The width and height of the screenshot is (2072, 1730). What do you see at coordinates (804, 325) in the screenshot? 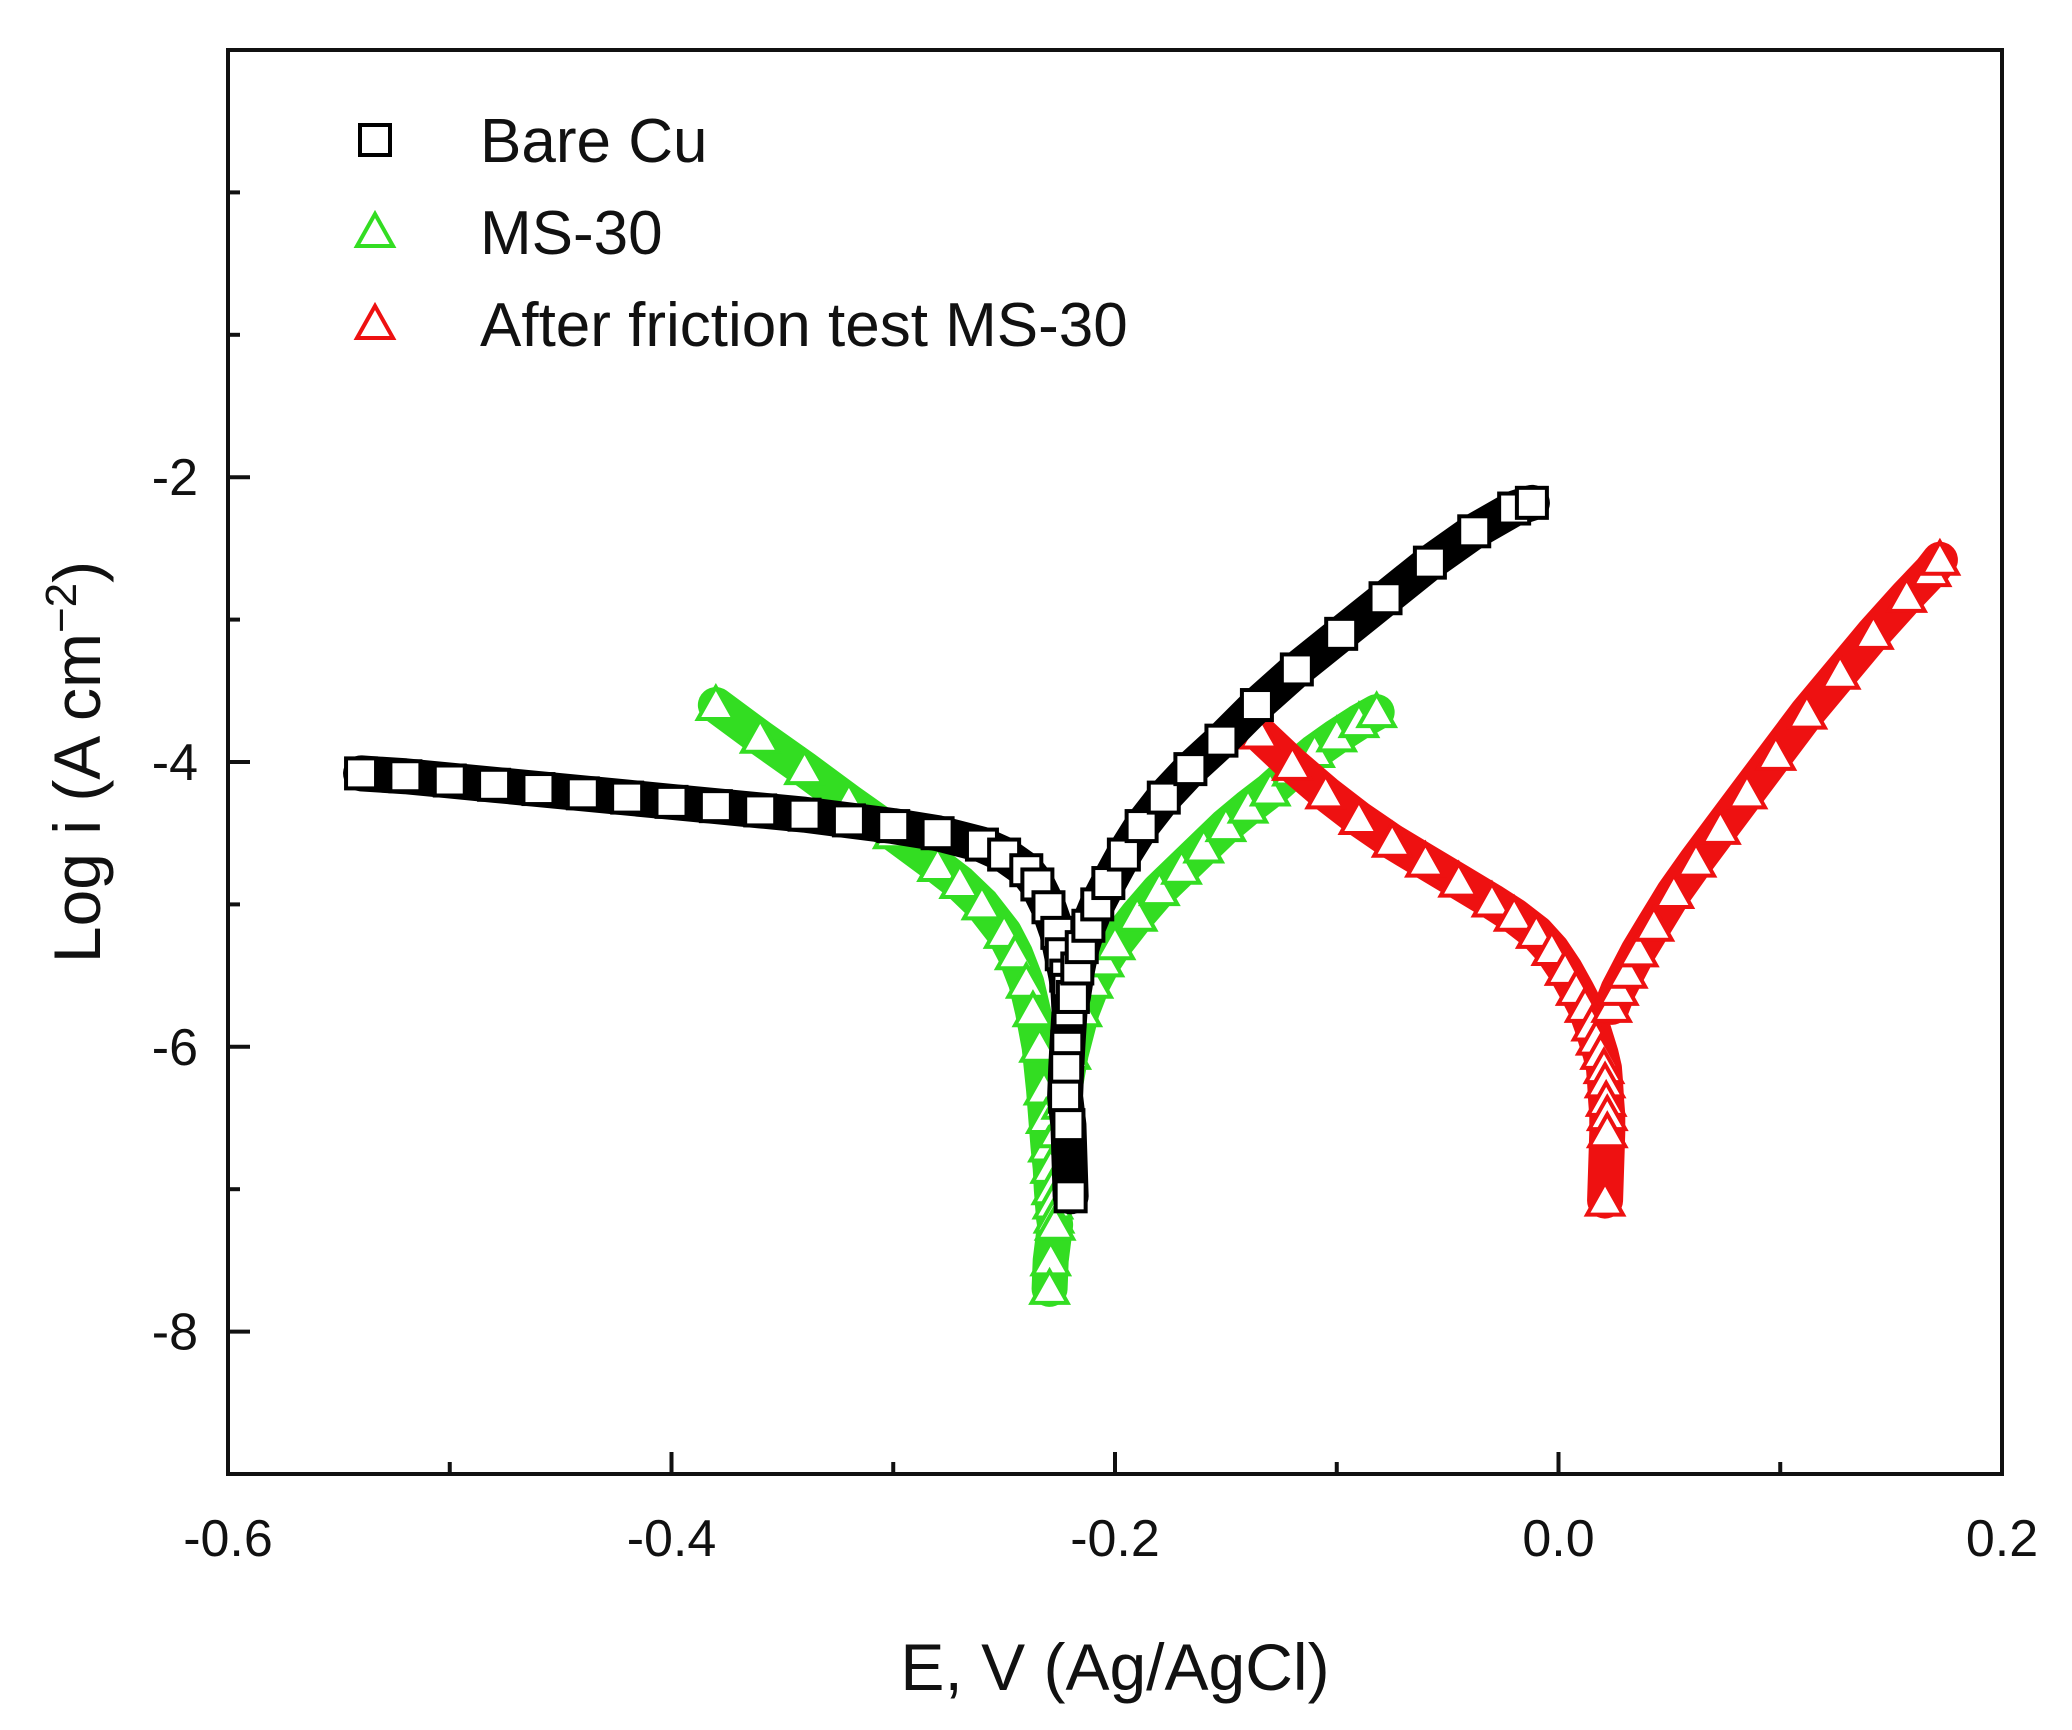
I see `legend-label: After friction test MS-30` at bounding box center [804, 325].